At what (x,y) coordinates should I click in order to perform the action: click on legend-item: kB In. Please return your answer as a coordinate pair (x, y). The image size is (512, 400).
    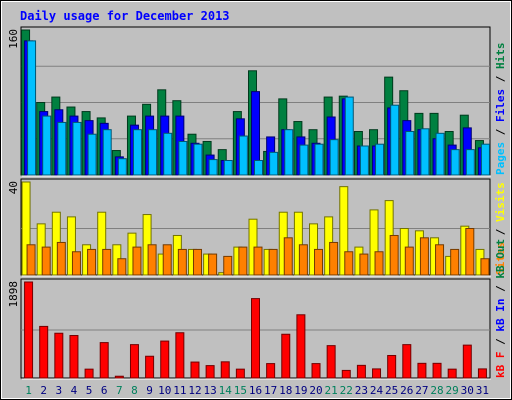
    Looking at the image, I should click on (500, 315).